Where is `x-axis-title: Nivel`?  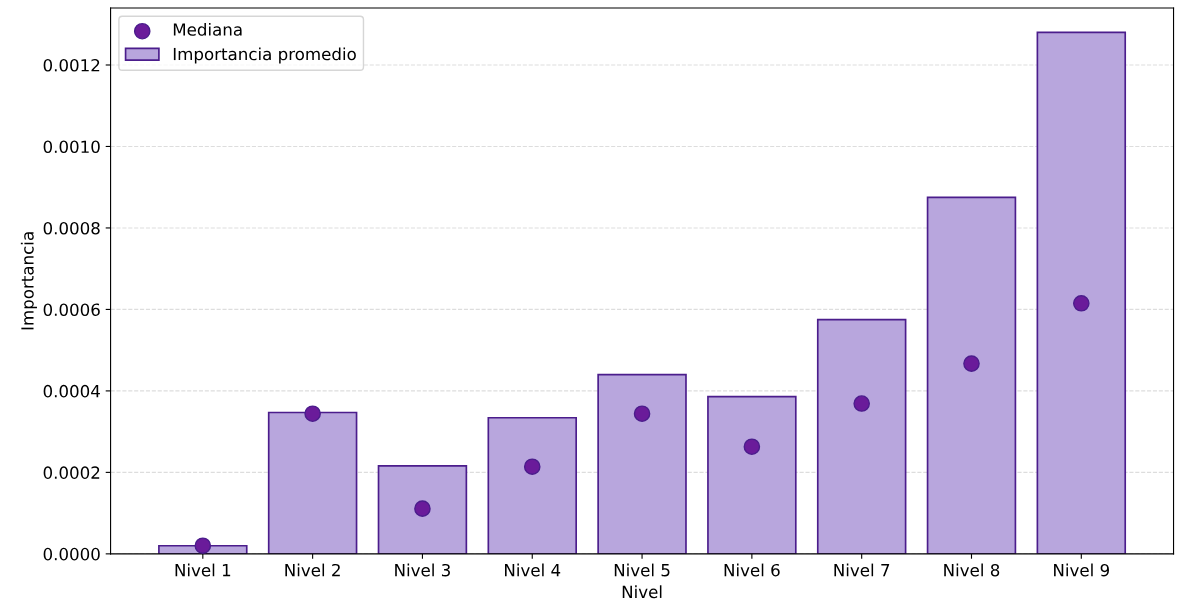
x-axis-title: Nivel is located at coordinates (642, 592).